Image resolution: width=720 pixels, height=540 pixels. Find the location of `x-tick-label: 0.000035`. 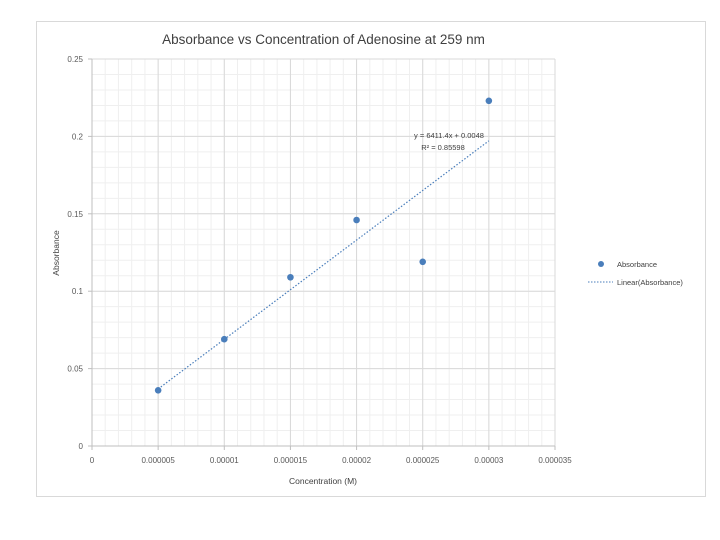

x-tick-label: 0.000035 is located at coordinates (555, 460).